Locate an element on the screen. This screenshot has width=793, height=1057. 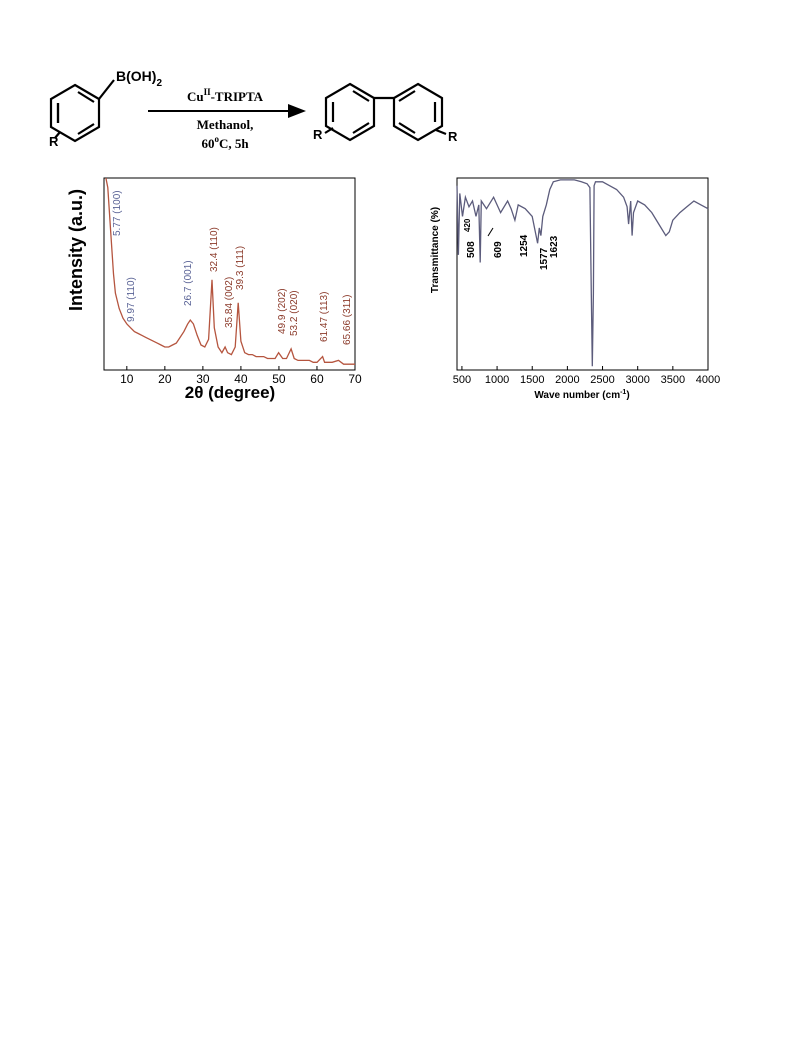
catalyst-text: -TRIPTA is located at coordinates (237, 96).